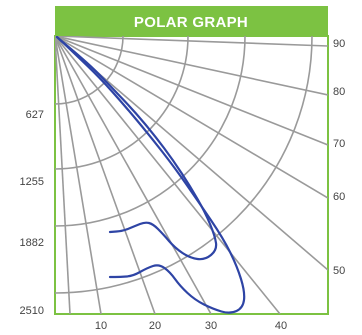  Describe the element at coordinates (339, 197) in the screenshot. I see `right-tick-60: 60` at that location.